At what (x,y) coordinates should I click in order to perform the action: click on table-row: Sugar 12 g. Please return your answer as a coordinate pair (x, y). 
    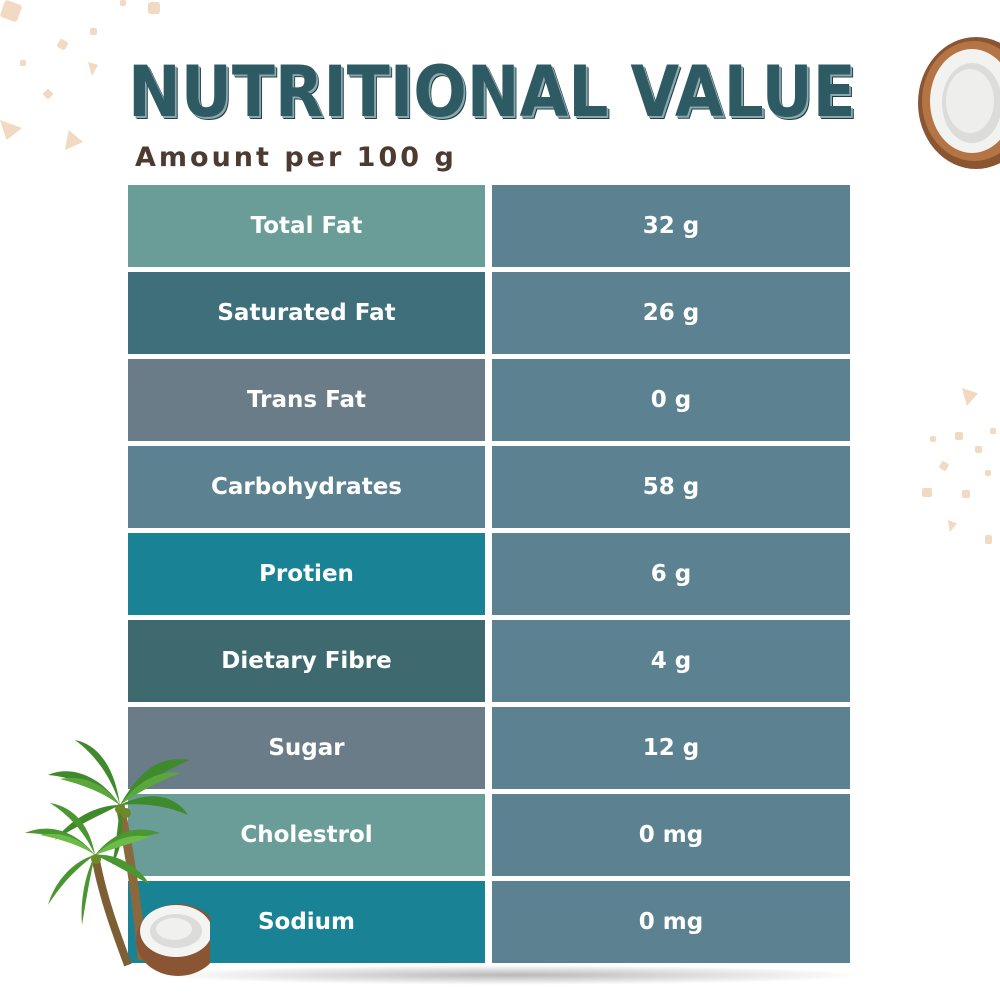
    Looking at the image, I should click on (489, 748).